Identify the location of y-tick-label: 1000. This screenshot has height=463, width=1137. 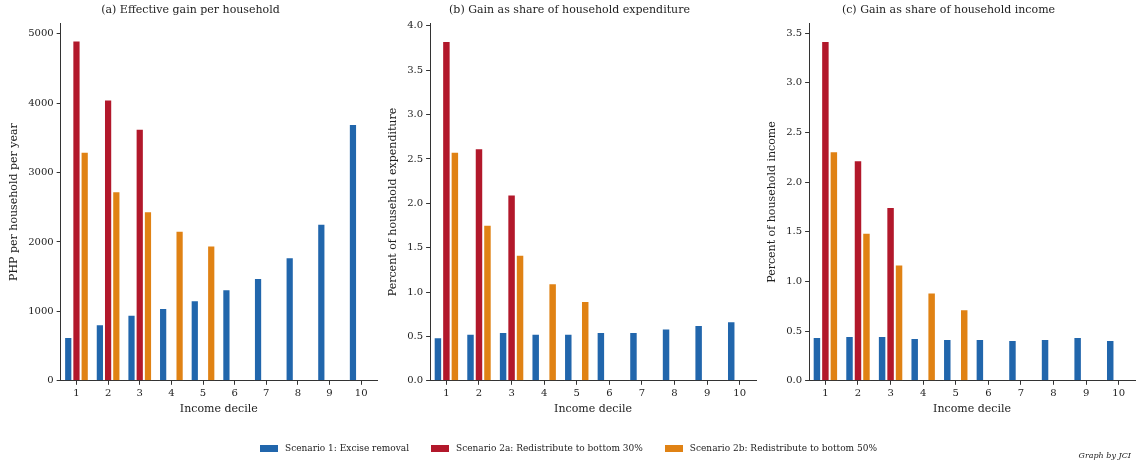
(41, 310).